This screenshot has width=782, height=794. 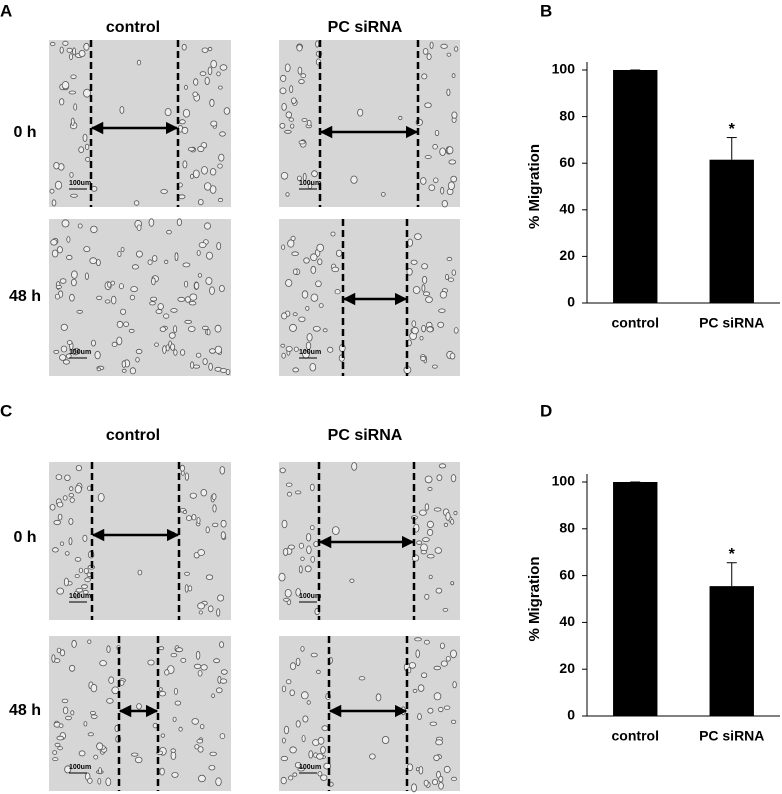 What do you see at coordinates (567, 528) in the screenshot?
I see `y-tick-label: 80` at bounding box center [567, 528].